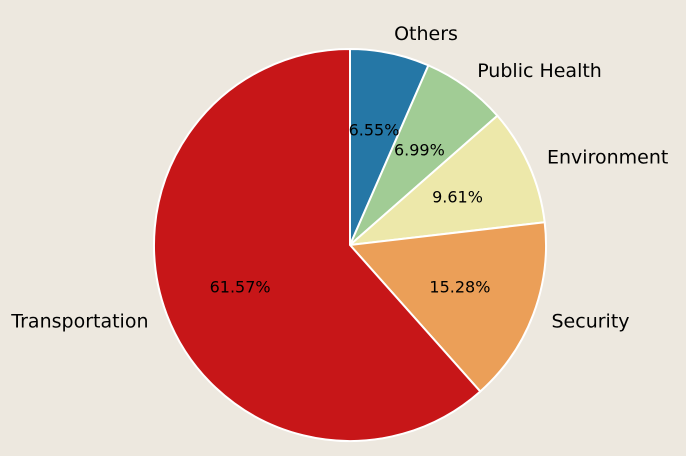  Describe the element at coordinates (240, 286) in the screenshot. I see `percent-label: 61.57%` at that location.